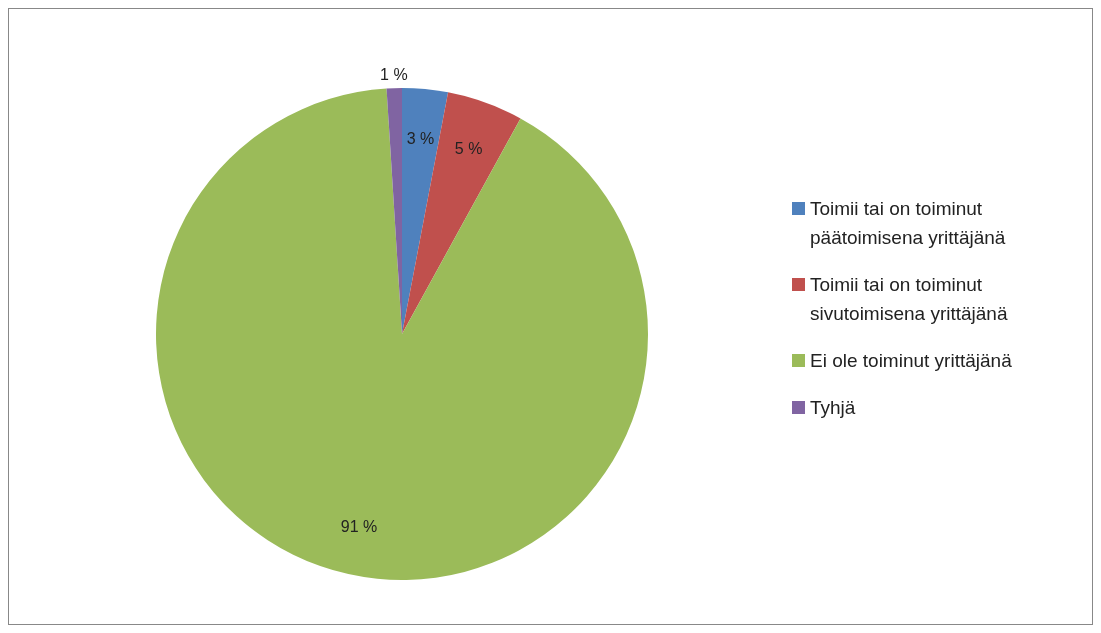  I want to click on data-label: 1 %, so click(394, 74).